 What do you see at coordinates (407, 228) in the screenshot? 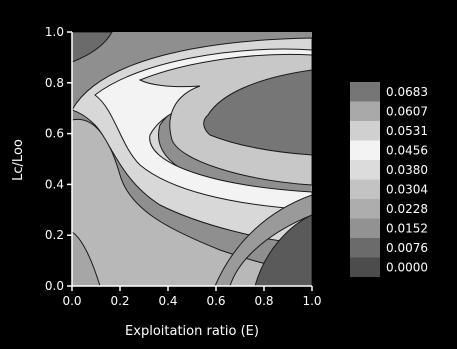
I see `colorbar-label: 0.0152` at bounding box center [407, 228].